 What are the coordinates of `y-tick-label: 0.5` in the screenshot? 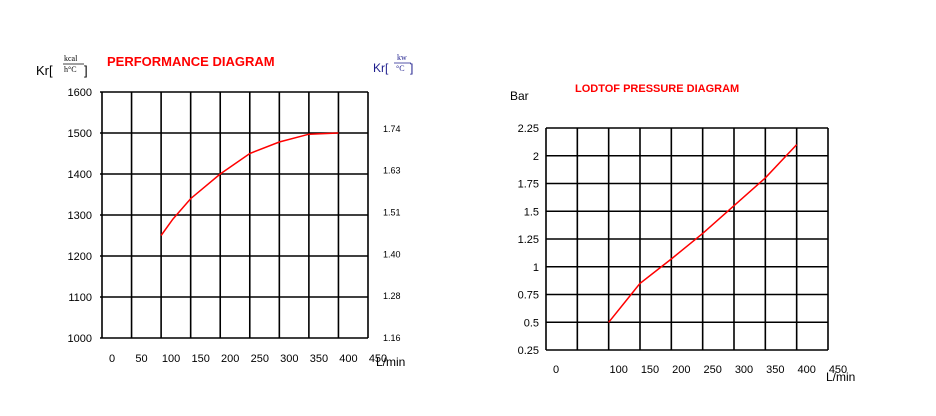 It's located at (531, 323).